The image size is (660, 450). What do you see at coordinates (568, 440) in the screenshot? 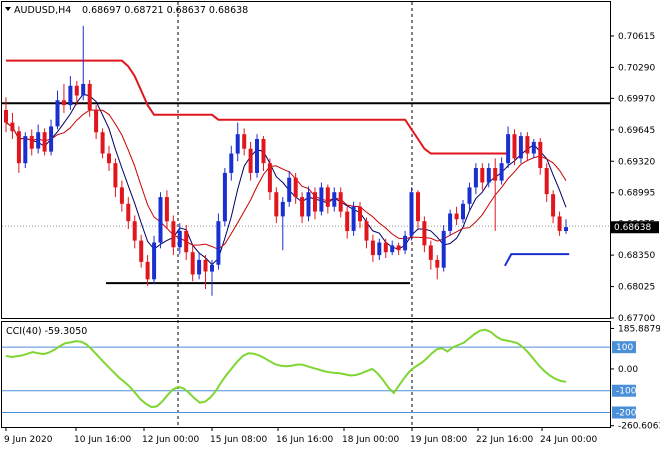
I see `time-tick-label: 24 Jun 00:00` at bounding box center [568, 440].